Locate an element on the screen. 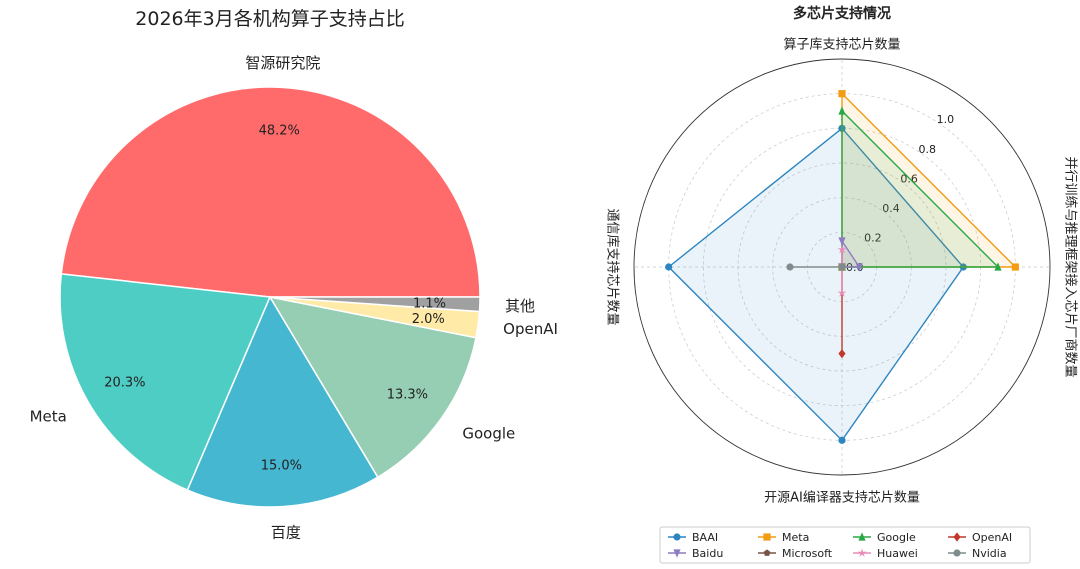 The image size is (1080, 569). legend-item-baai: BAAI is located at coordinates (693, 537).